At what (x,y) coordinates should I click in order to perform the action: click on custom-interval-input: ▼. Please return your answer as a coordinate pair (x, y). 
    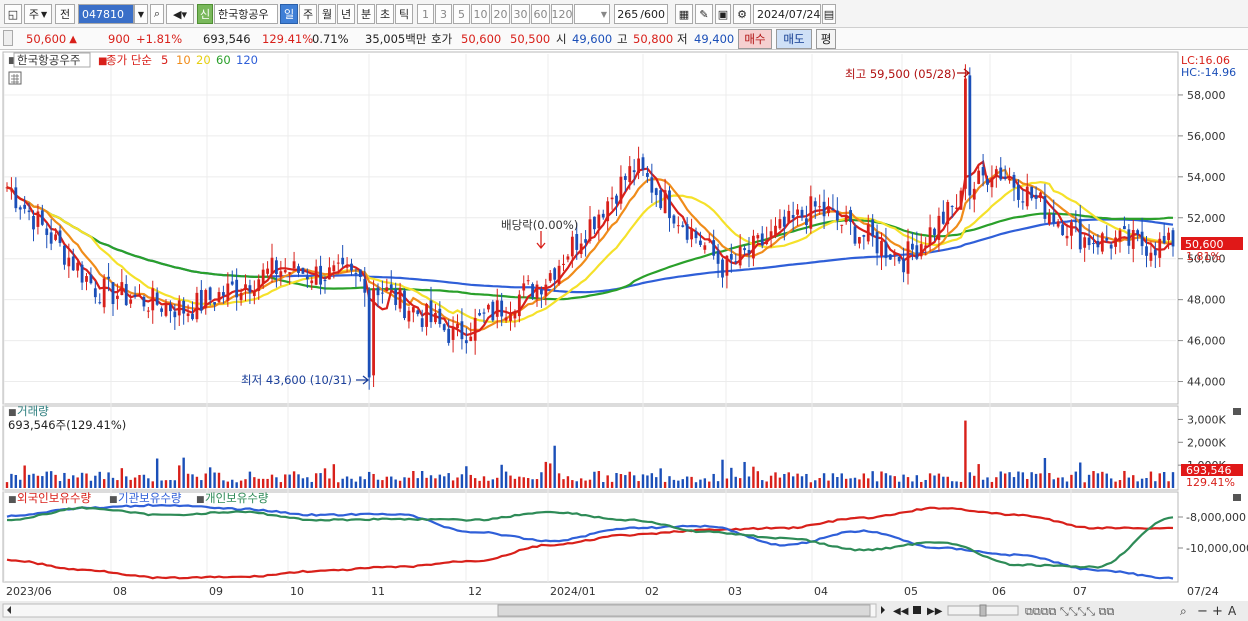
    Looking at the image, I should click on (592, 14).